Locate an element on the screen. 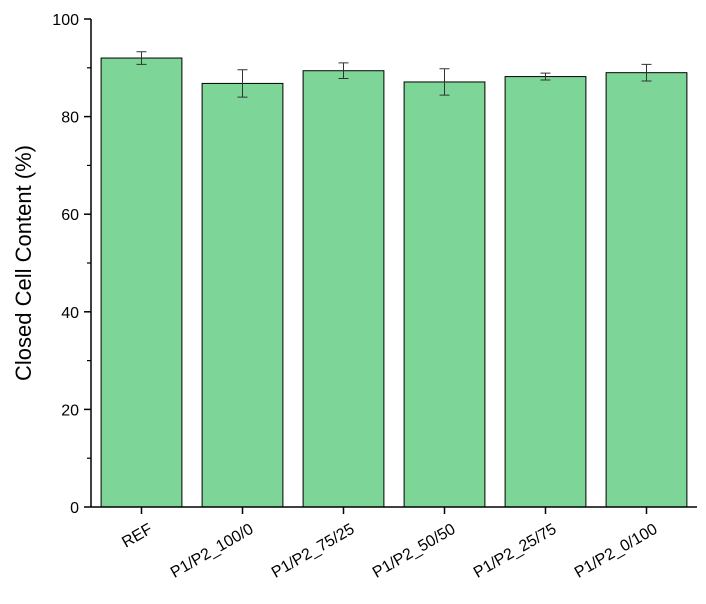 The image size is (706, 604). y-tick-label-3: 60 is located at coordinates (70, 215).